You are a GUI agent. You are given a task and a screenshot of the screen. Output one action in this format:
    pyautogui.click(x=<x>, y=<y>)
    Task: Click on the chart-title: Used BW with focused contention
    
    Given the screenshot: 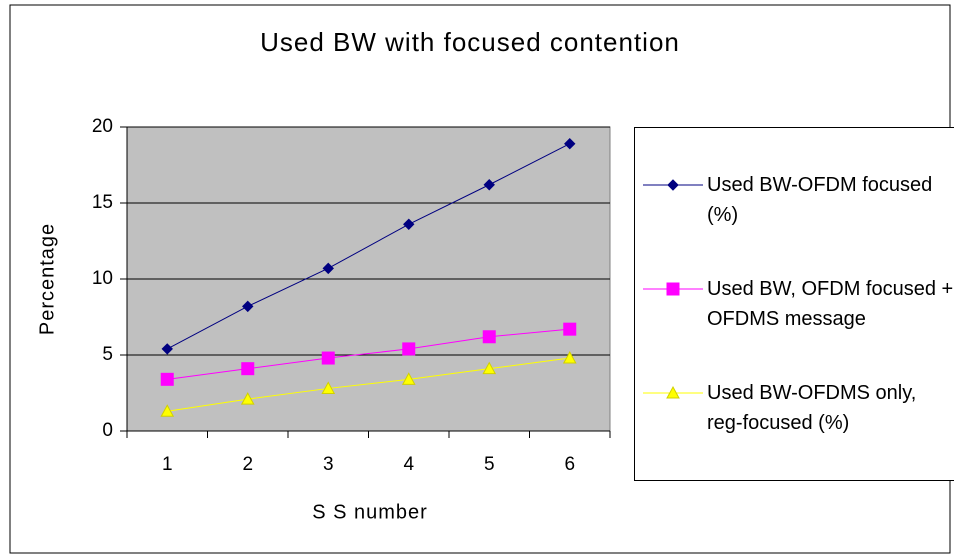 What is the action you would take?
    pyautogui.click(x=470, y=42)
    